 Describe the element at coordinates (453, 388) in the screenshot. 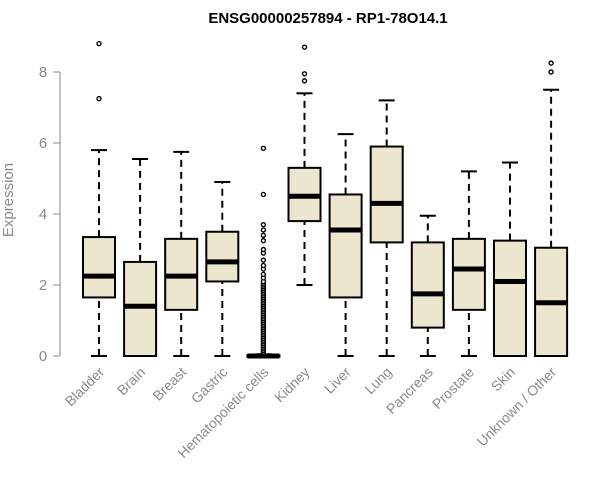

I see `x-tick-label-prostate: Prostate` at that location.